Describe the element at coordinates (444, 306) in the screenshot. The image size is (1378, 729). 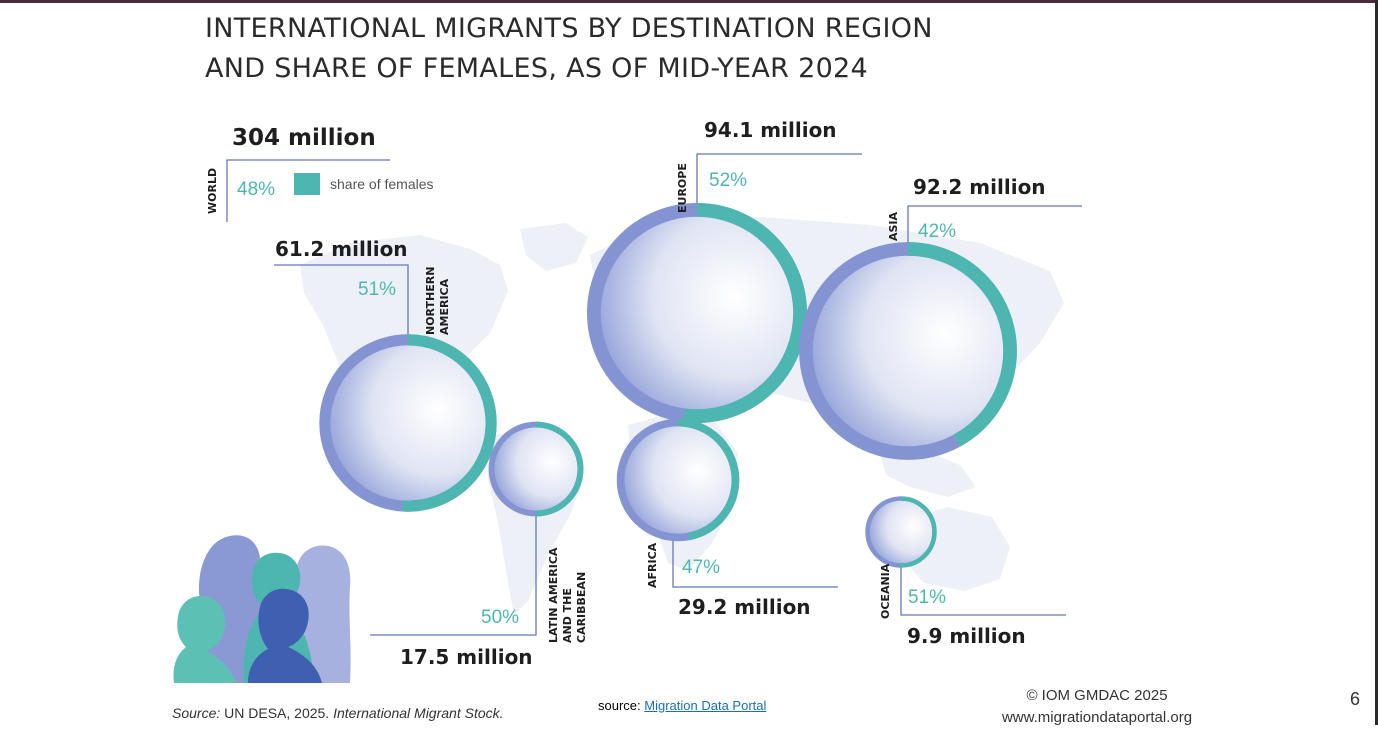
I see `region-label-northern-america-line-2: AMERICA` at that location.